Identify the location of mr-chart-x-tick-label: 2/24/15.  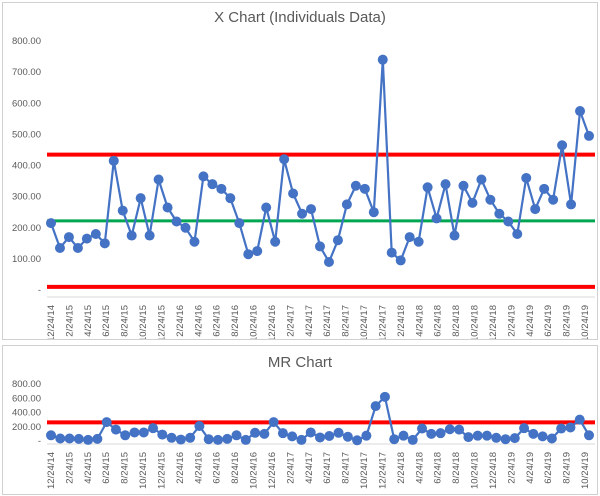
(69, 468).